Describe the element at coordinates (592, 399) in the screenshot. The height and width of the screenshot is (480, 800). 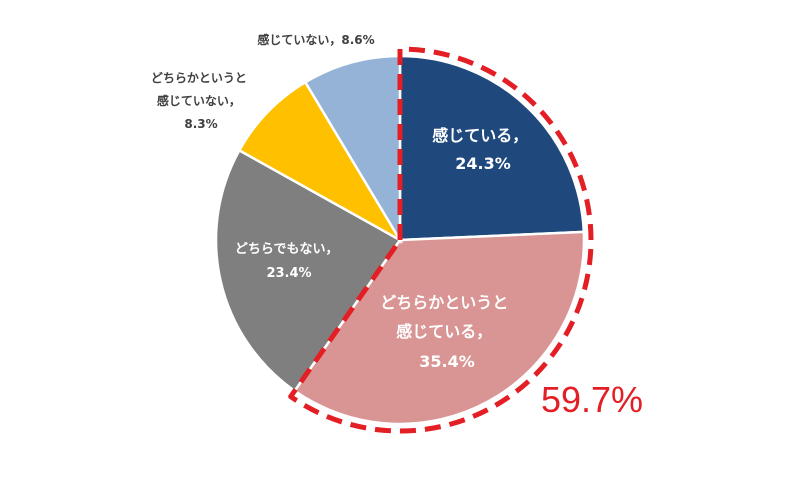
I see `highlight-total-label: 59.7%` at that location.